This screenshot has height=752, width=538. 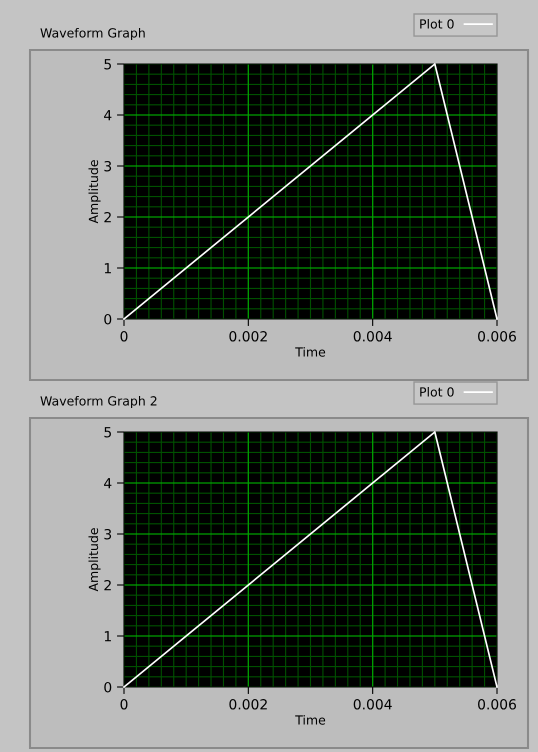 What do you see at coordinates (98, 402) in the screenshot?
I see `chart-title: Waveform Graph 2` at bounding box center [98, 402].